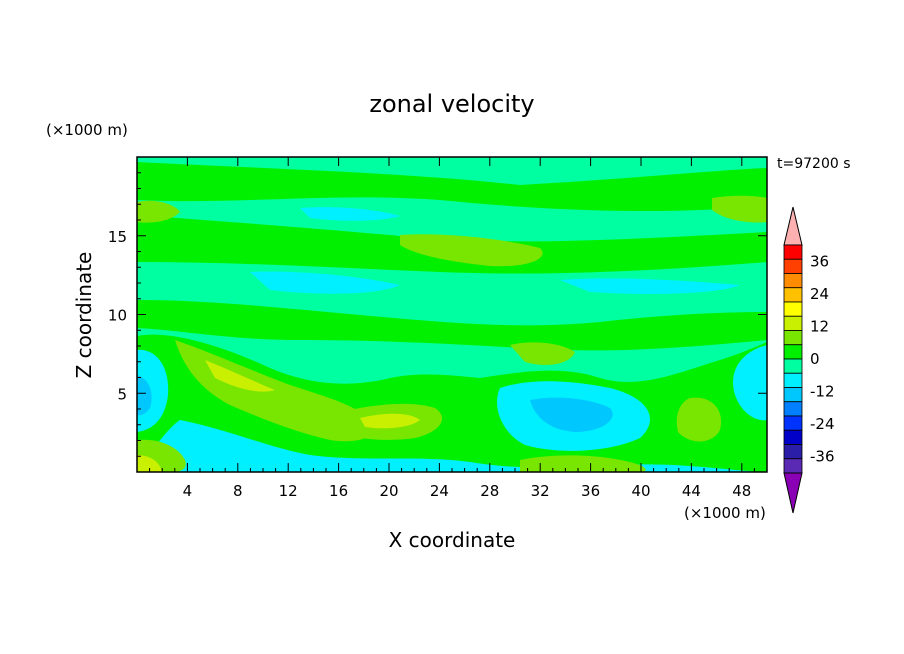  I want to click on x-tick-label: 40, so click(640, 491).